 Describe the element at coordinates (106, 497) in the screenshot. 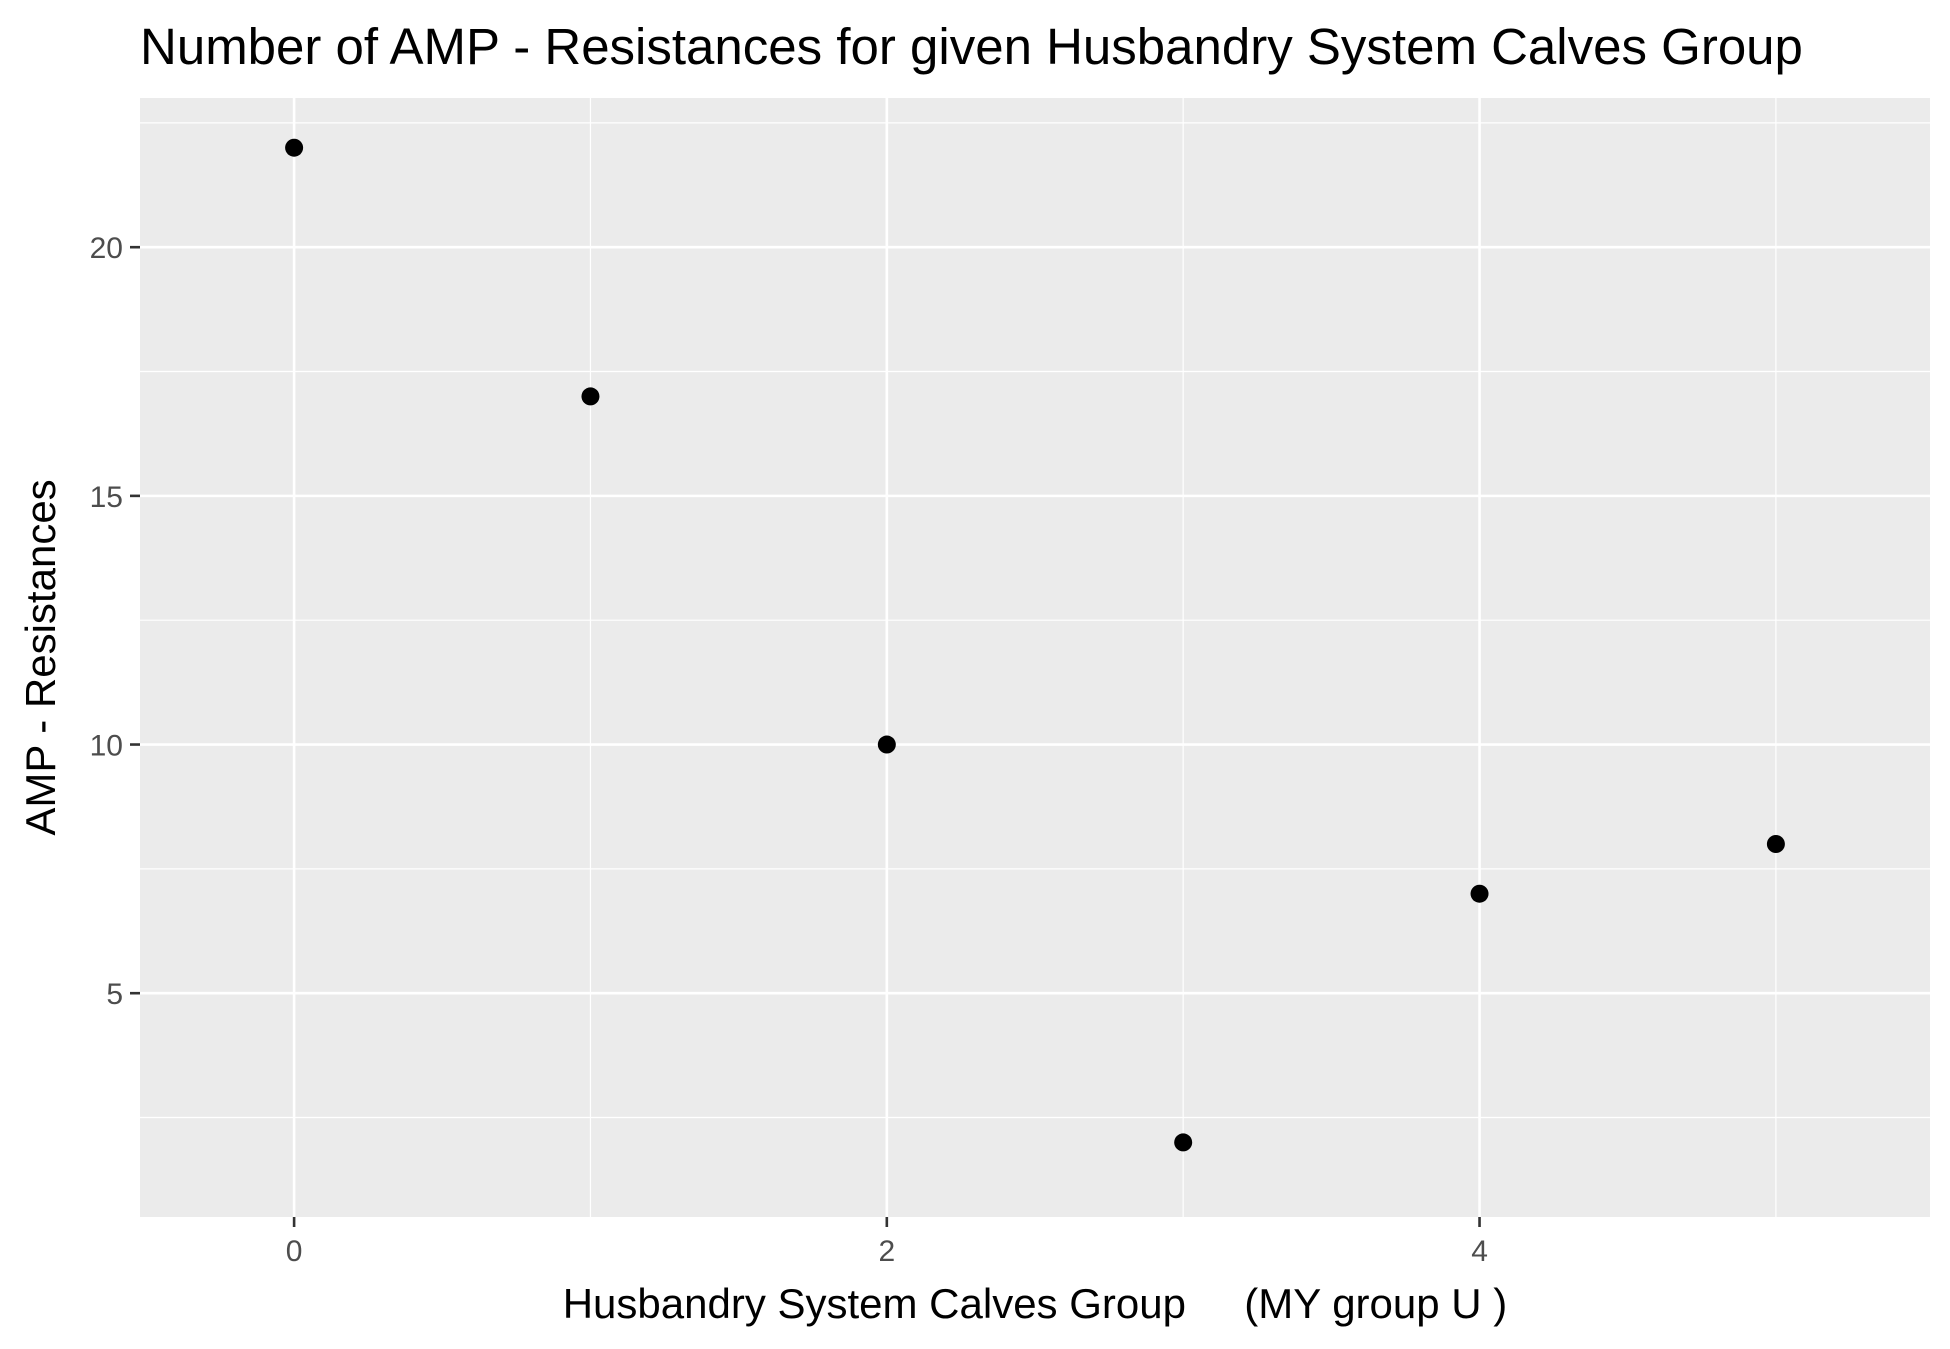

I see `y-tick-label: 15` at that location.